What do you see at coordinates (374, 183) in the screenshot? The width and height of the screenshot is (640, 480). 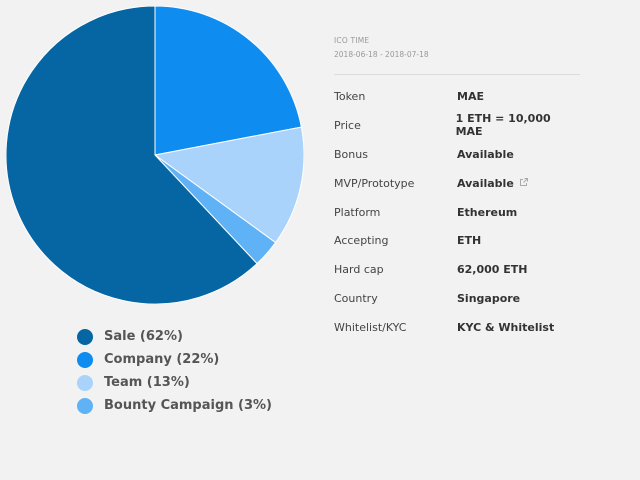 I see `info-key-mvp-prototype: MVP/Prototype` at bounding box center [374, 183].